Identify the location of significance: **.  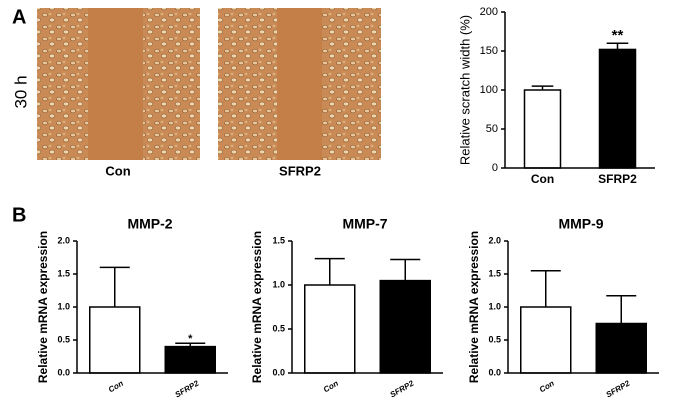
(618, 35).